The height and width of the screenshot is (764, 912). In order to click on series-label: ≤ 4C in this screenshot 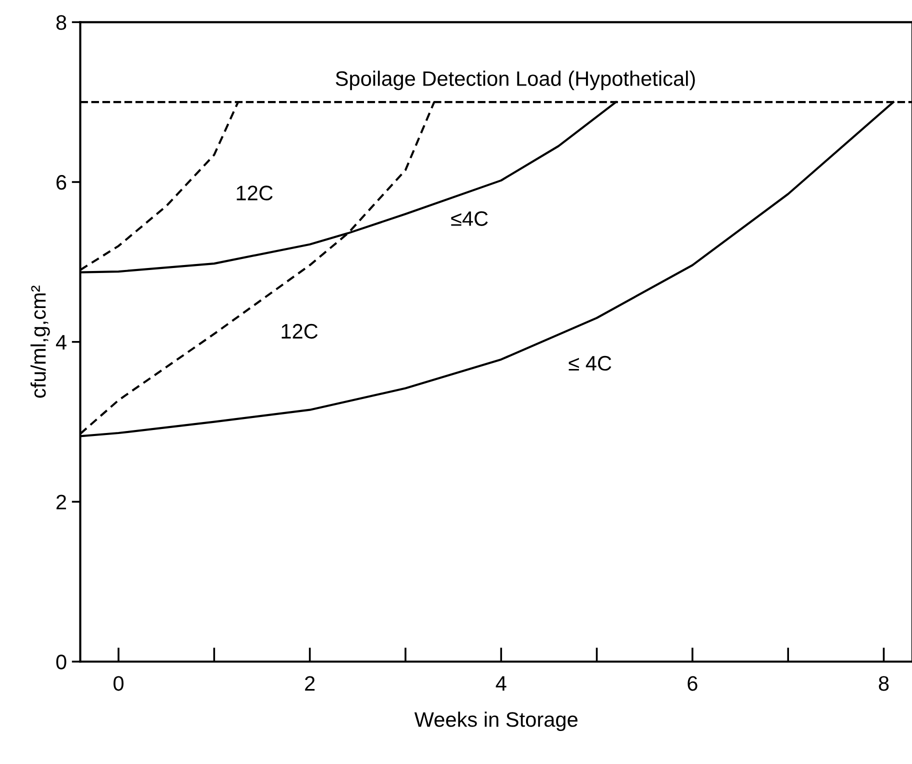, I will do `click(590, 363)`.